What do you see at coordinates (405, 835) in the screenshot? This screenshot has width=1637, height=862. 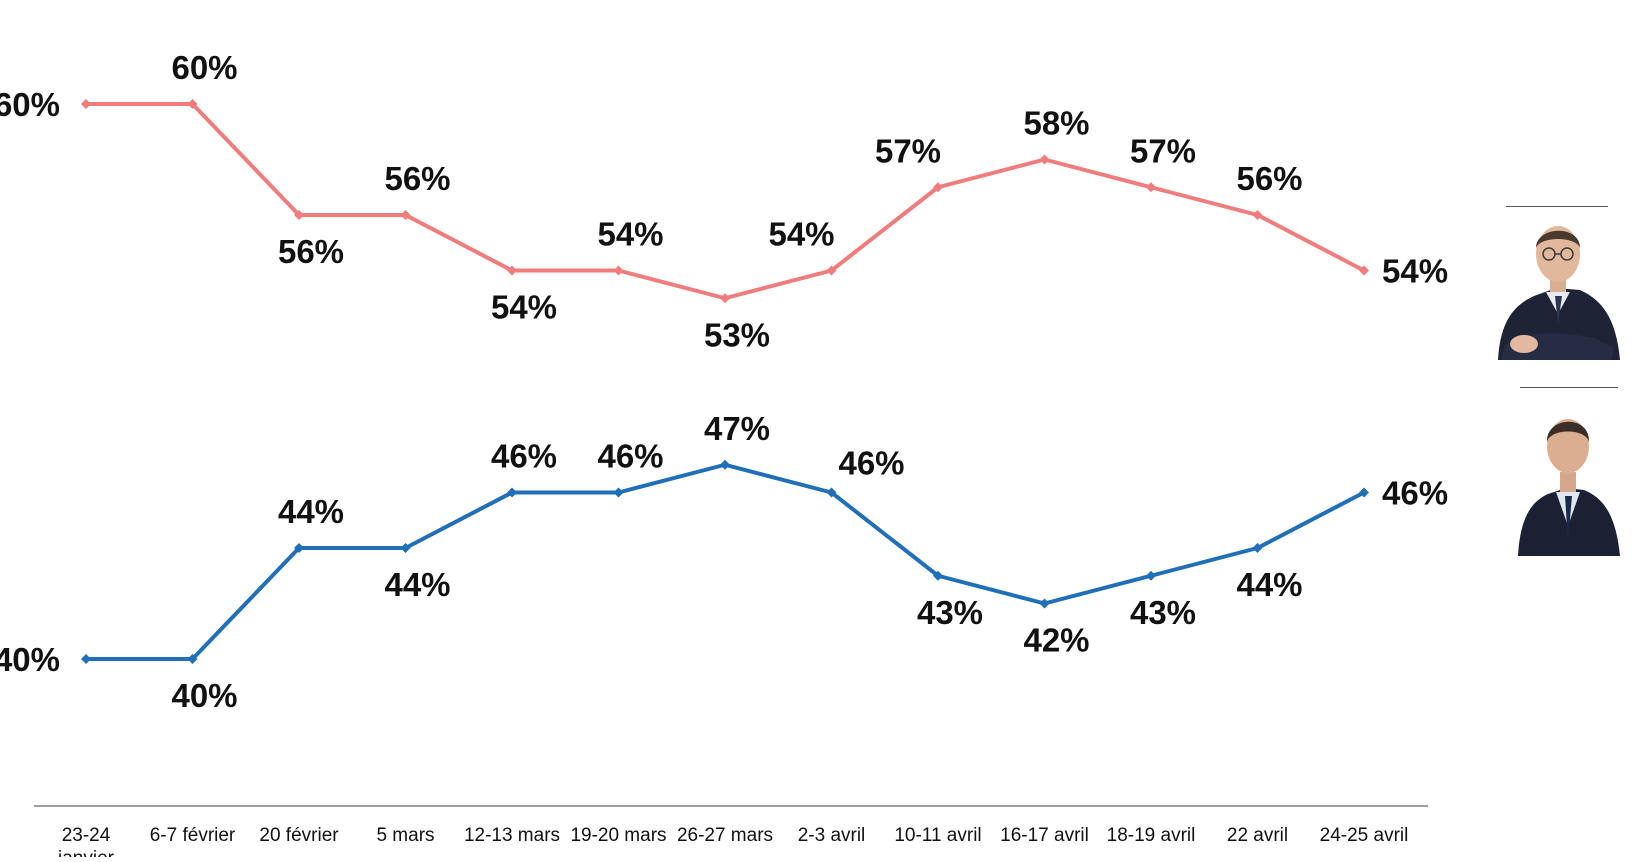 I see `x-tick-label: 5 mars` at bounding box center [405, 835].